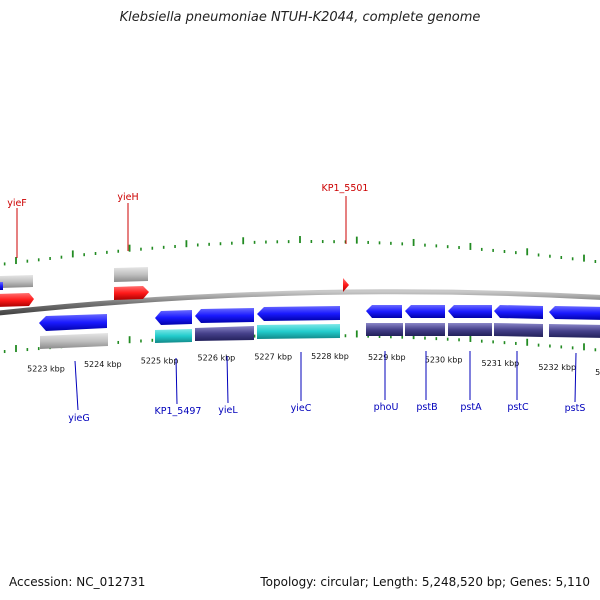  Describe the element at coordinates (597, 372) in the screenshot. I see `tick-label: 5233 kbp` at that location.